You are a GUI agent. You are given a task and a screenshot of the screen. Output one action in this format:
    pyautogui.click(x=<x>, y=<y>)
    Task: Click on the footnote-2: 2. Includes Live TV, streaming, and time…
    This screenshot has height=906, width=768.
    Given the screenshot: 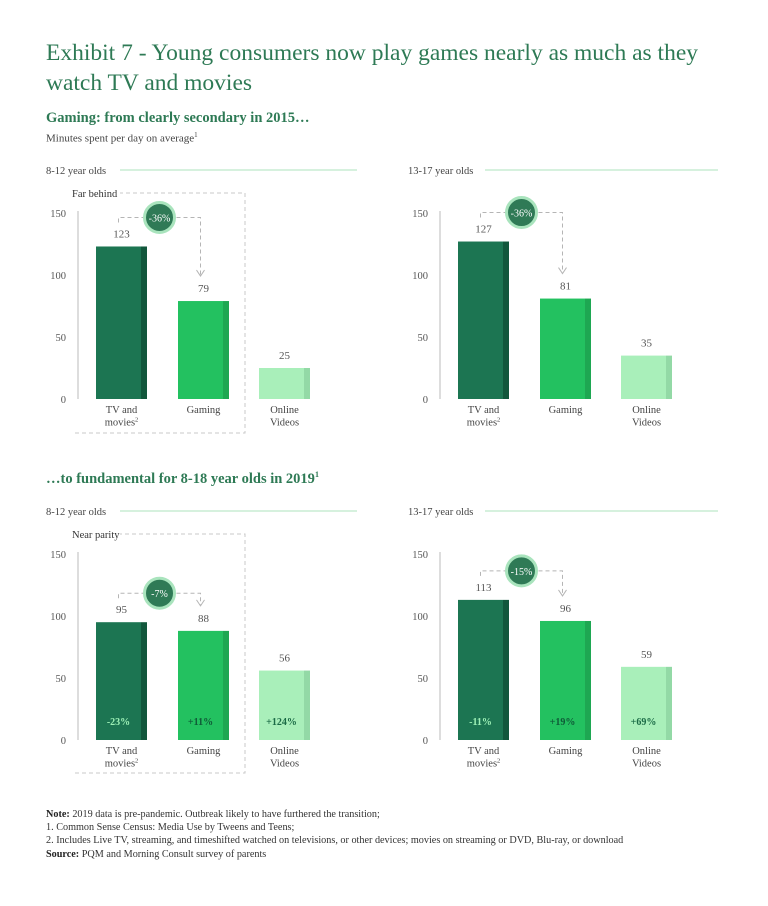 What is the action you would take?
    pyautogui.click(x=335, y=841)
    